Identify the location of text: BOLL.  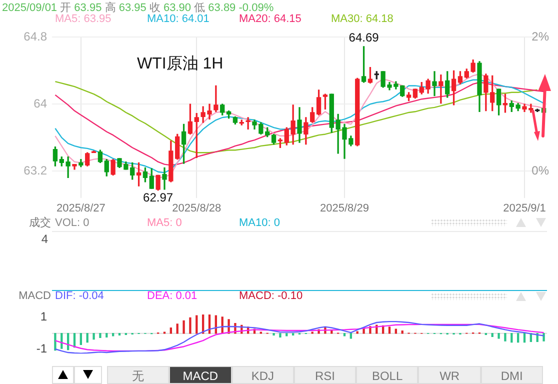
(387, 375).